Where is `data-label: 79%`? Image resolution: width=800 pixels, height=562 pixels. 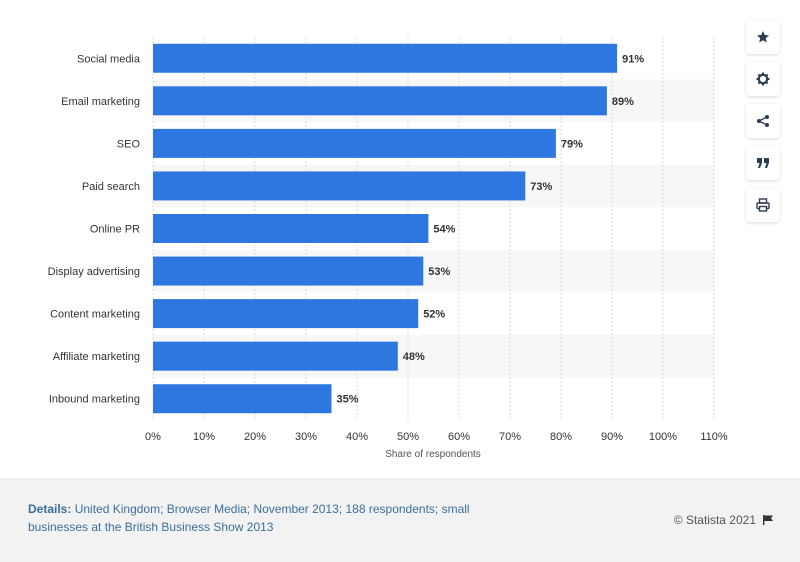
data-label: 79% is located at coordinates (572, 144).